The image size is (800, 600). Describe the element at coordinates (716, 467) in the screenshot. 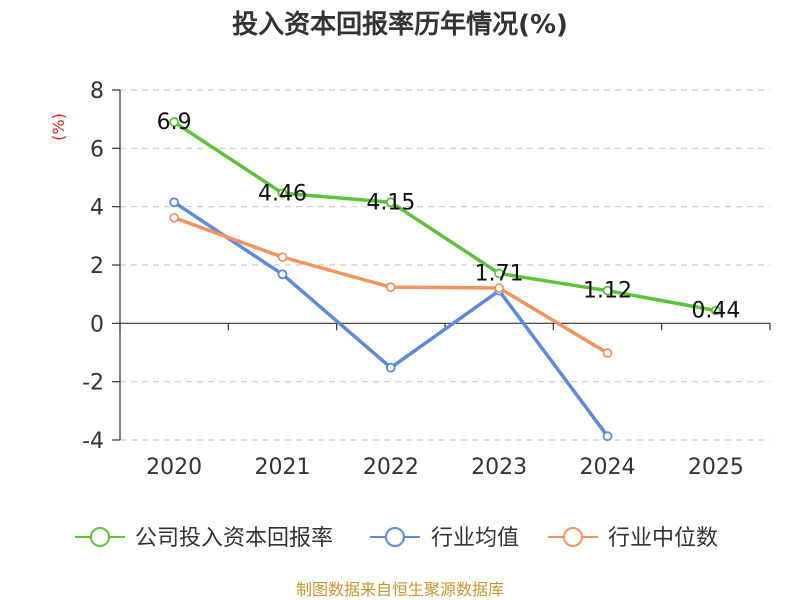

I see `x-tick-label: 2025` at that location.